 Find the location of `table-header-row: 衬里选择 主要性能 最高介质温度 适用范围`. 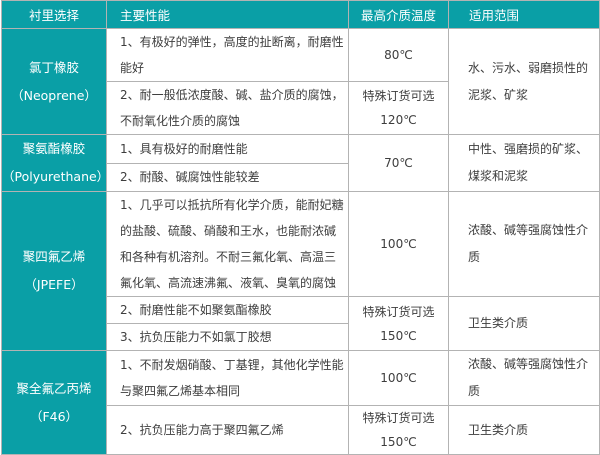

table-header-row: 衬里选择 主要性能 最高介质温度 适用范围 is located at coordinates (300, 14).